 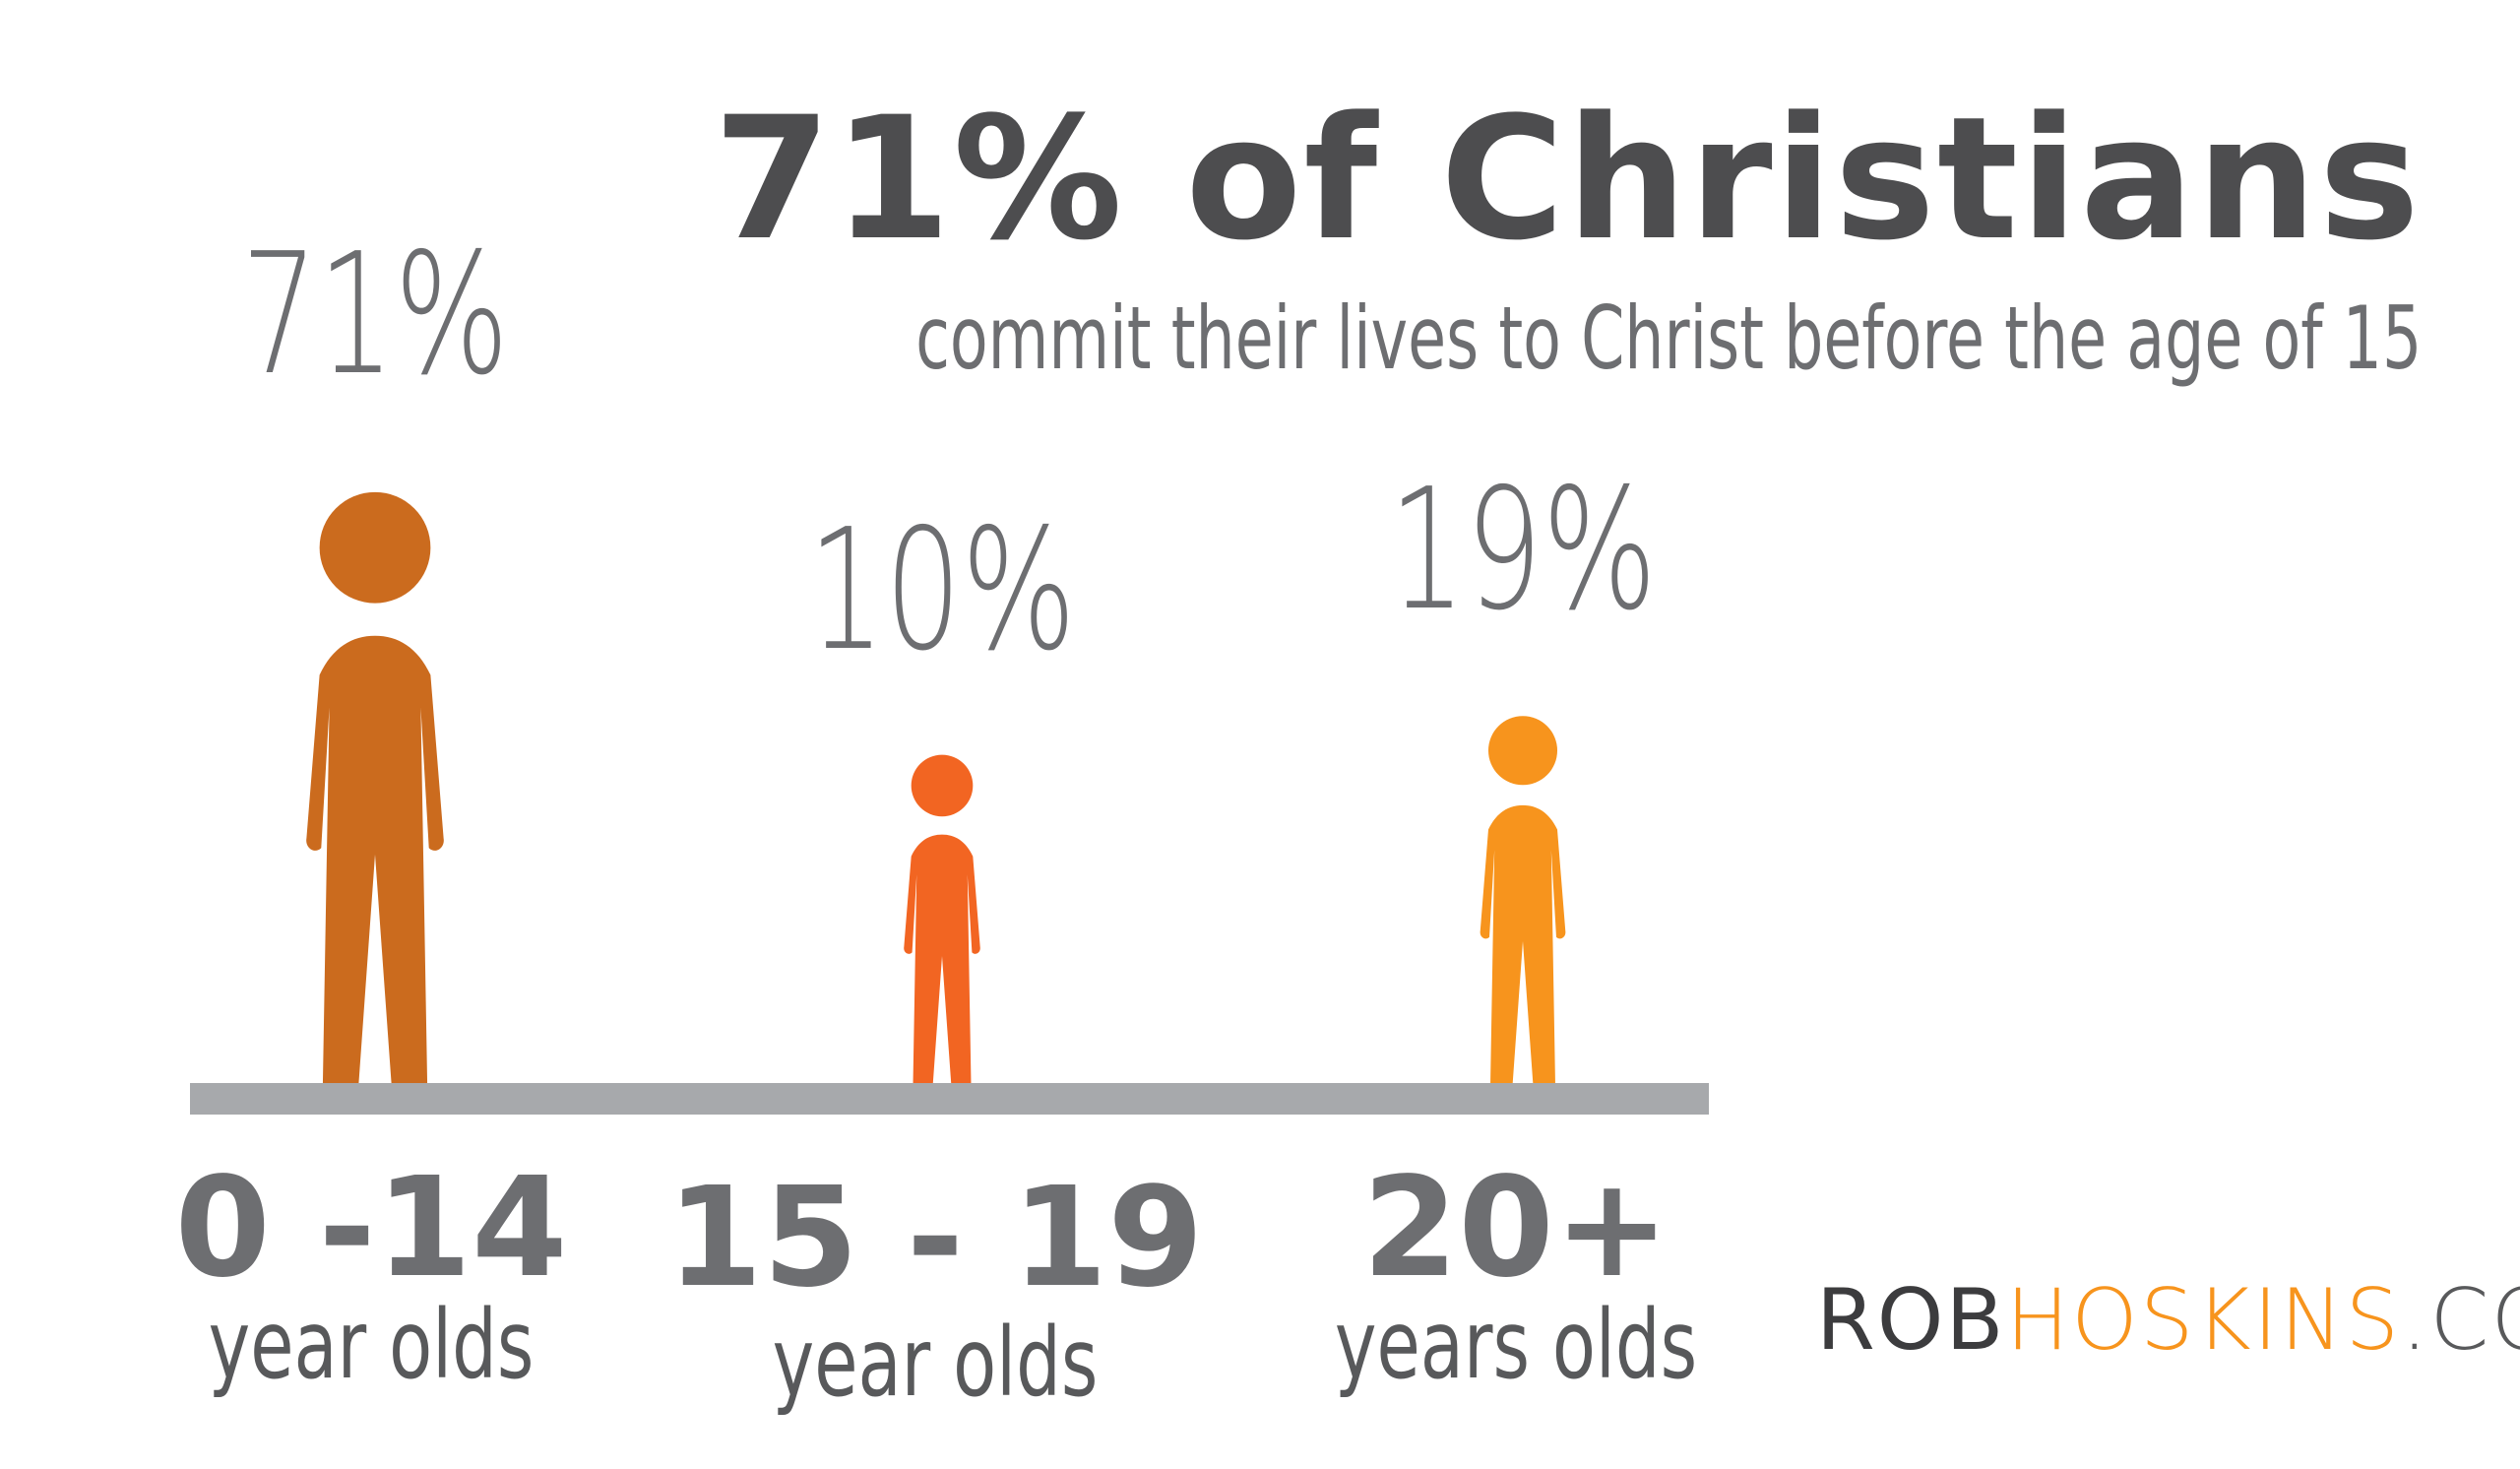 What do you see at coordinates (1523, 550) in the screenshot?
I see `value-label-20-plus: 19%` at bounding box center [1523, 550].